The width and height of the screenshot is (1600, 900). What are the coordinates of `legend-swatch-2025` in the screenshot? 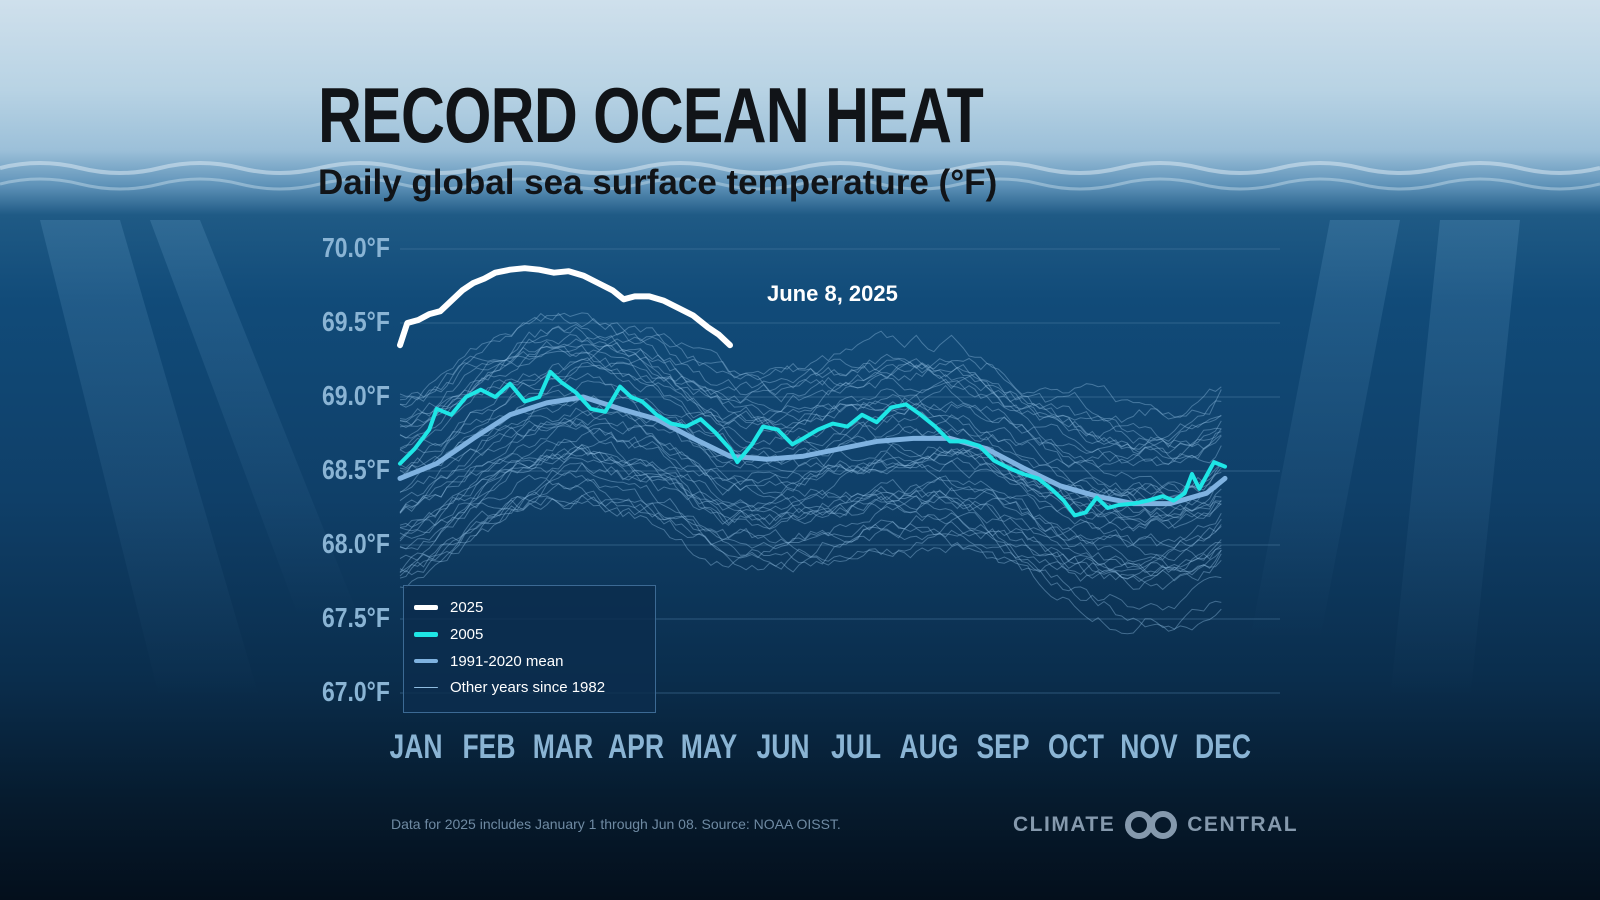 It's located at (426, 607).